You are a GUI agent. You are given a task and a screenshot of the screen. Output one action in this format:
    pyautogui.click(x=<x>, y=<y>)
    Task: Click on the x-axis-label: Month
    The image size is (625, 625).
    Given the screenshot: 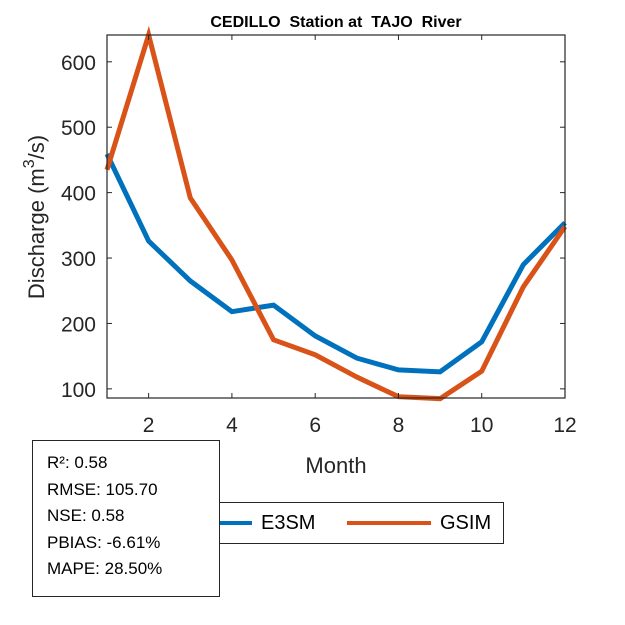 What is the action you would take?
    pyautogui.click(x=335, y=465)
    